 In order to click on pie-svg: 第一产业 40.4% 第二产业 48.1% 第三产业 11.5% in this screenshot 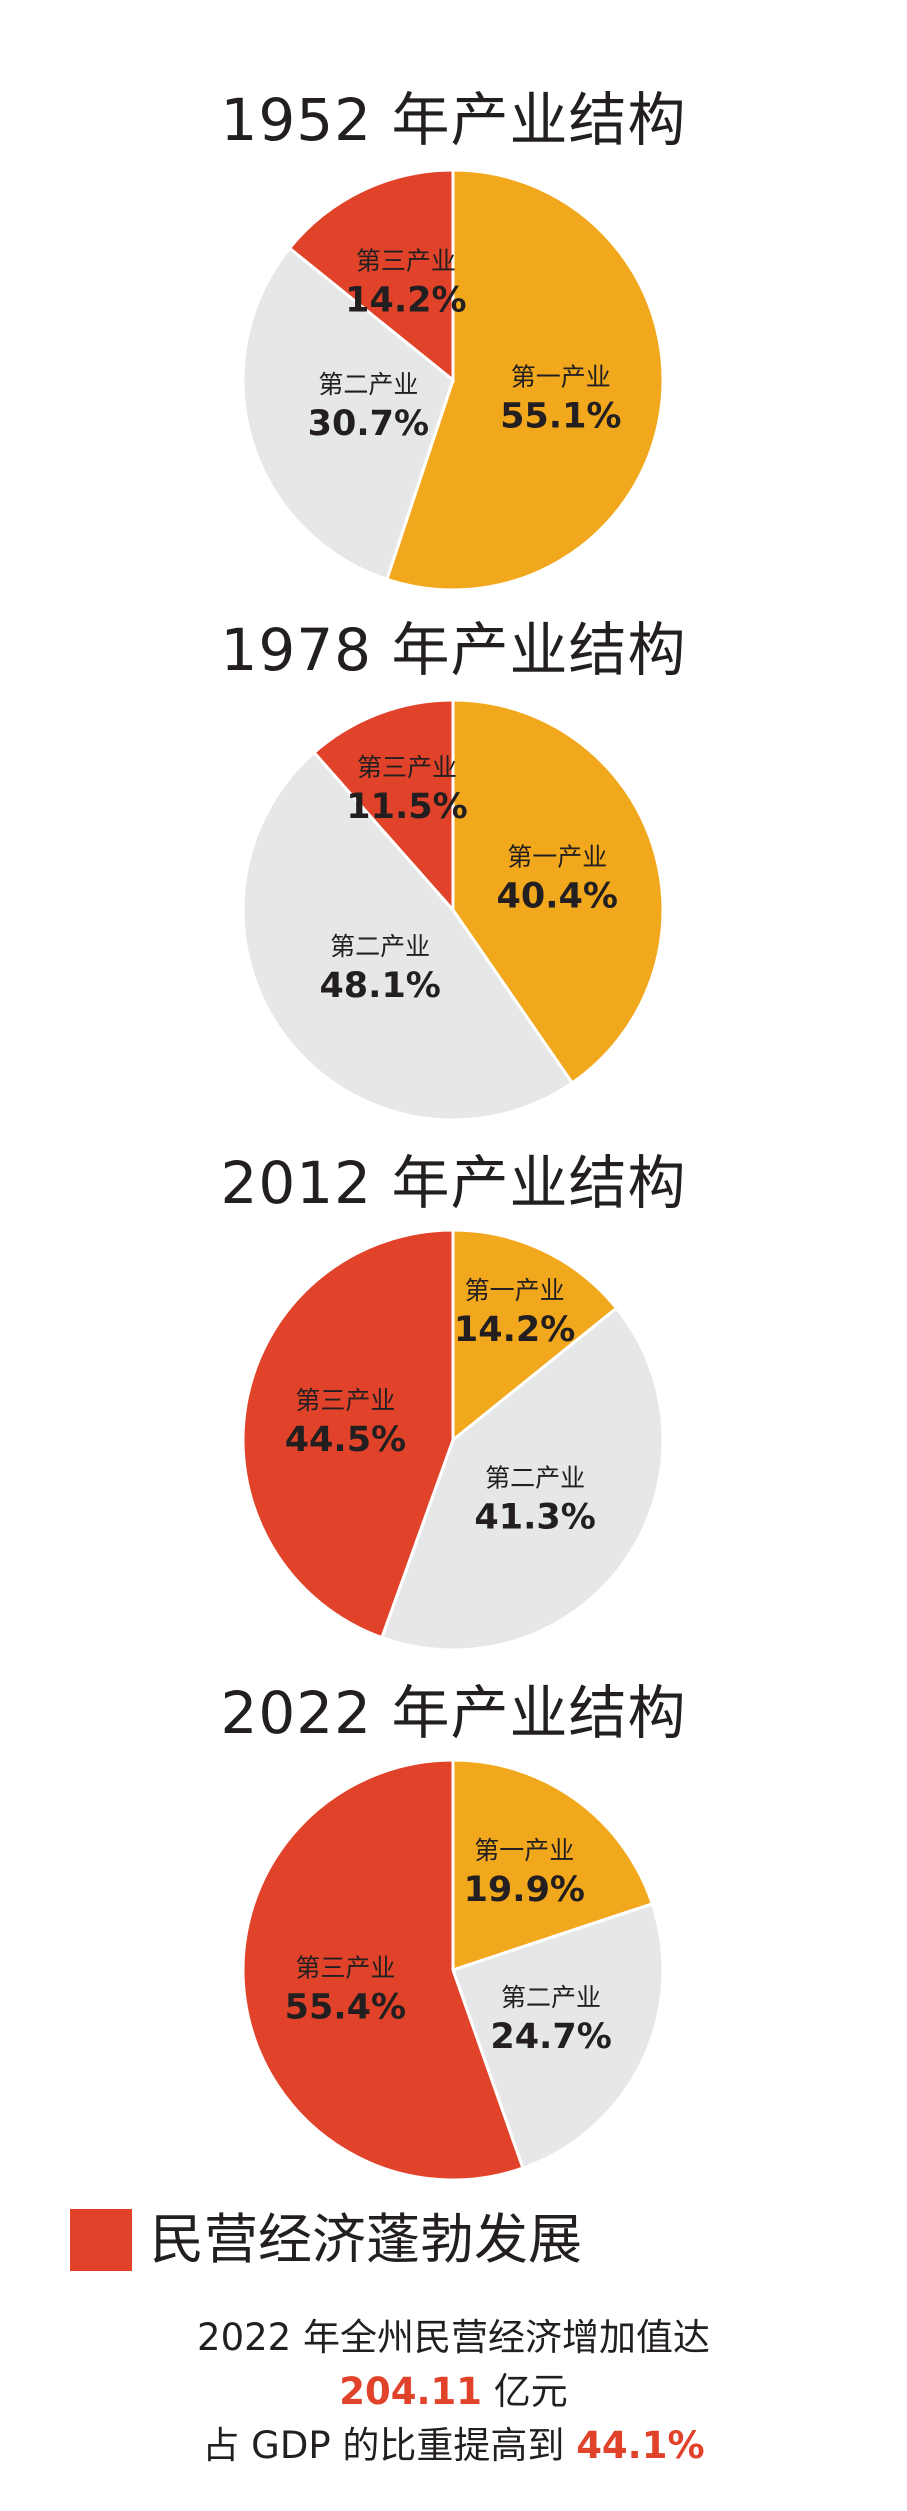, I will do `click(453, 910)`.